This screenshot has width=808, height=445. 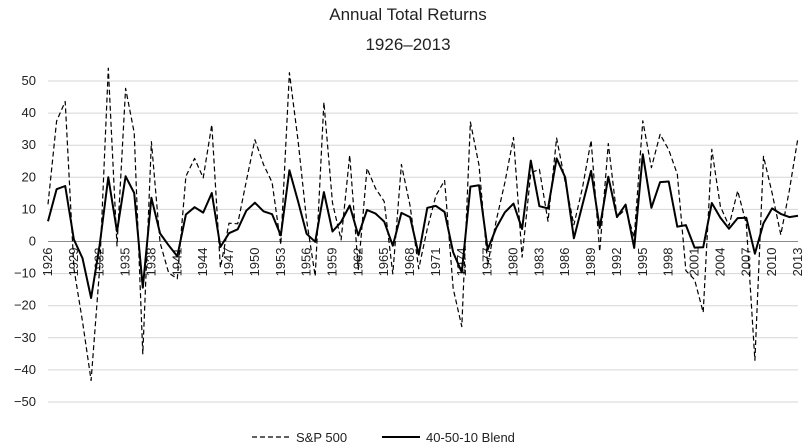 I want to click on chart-subtitle: 1926–2013, so click(x=407, y=44).